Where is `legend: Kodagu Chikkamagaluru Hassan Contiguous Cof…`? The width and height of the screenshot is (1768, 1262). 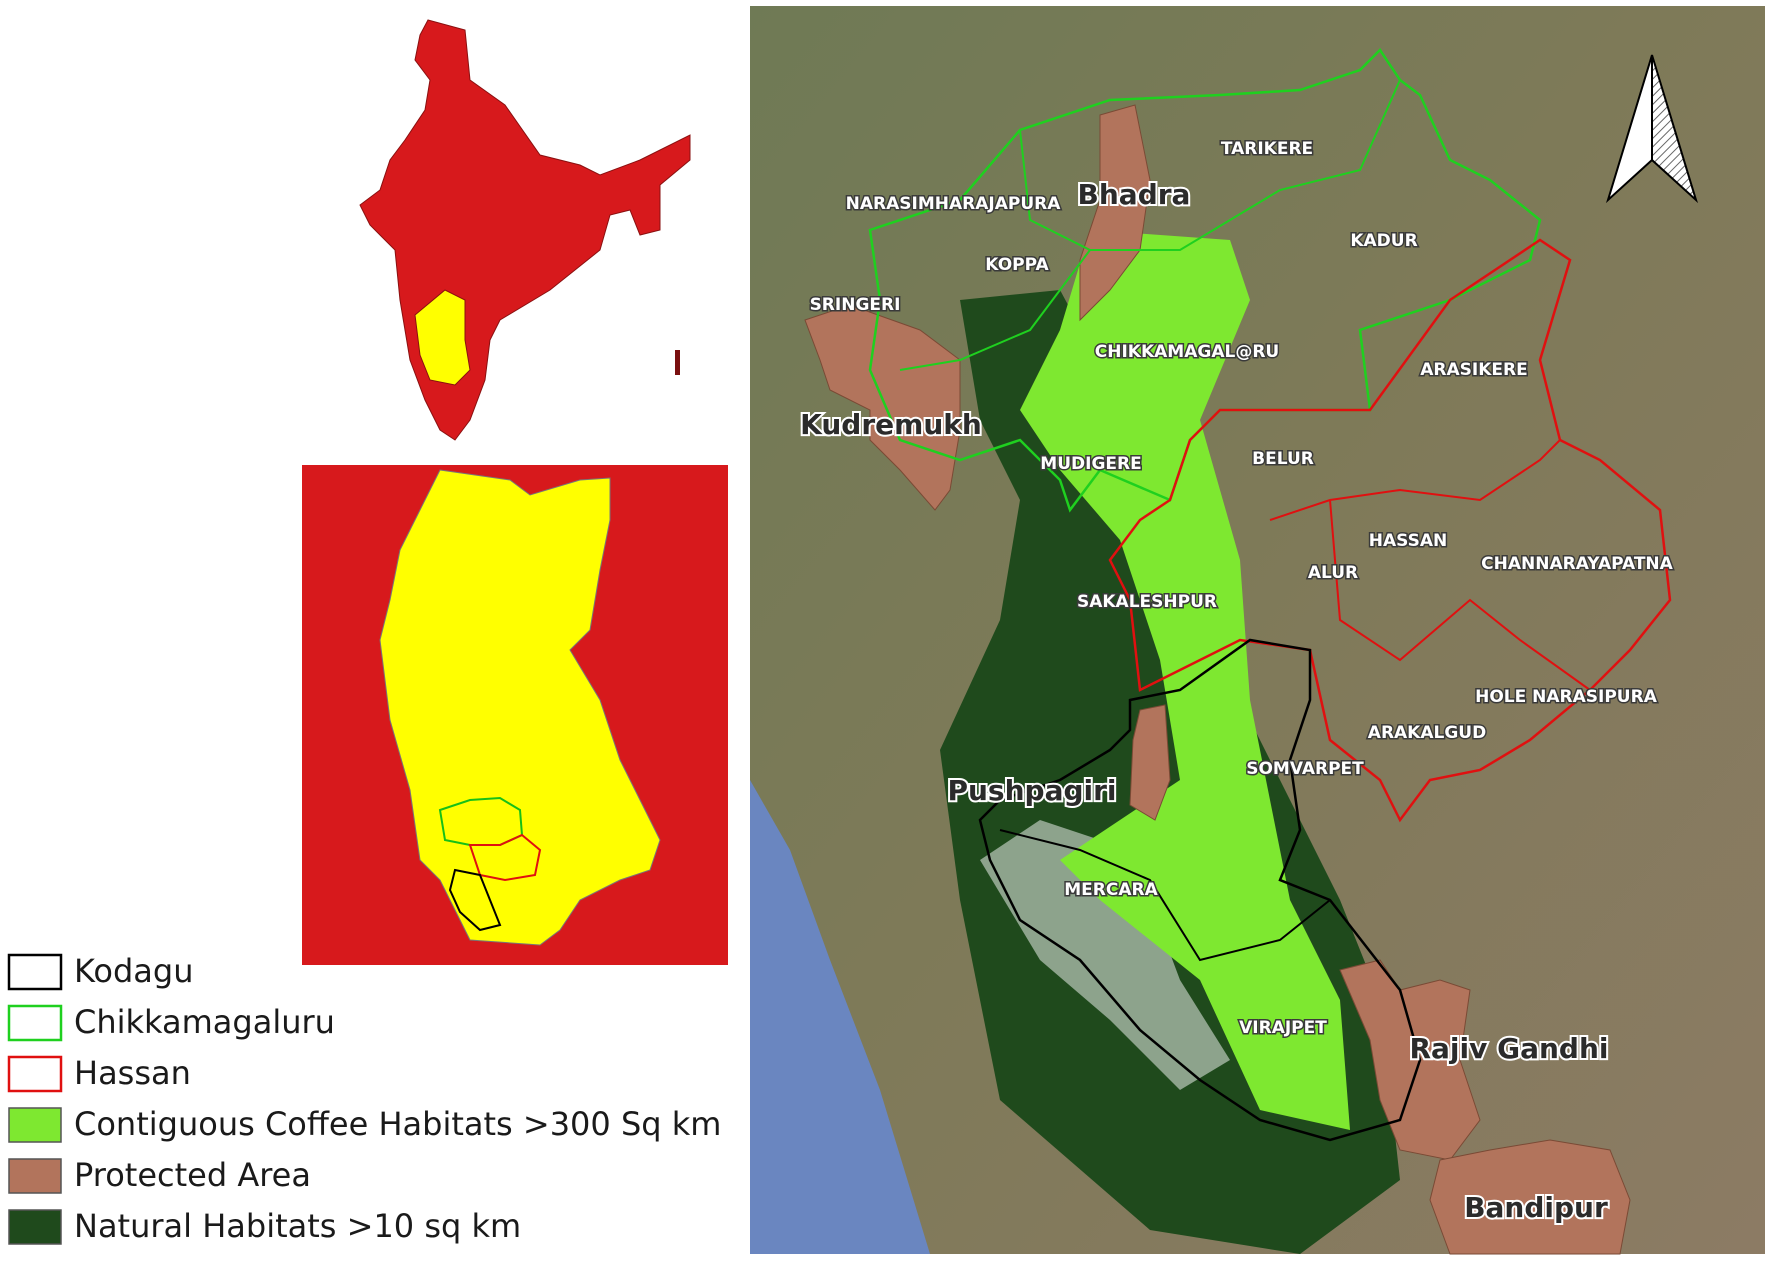
legend: Kodagu Chikkamagaluru Hassan Contiguous Cof… is located at coordinates (364, 1098).